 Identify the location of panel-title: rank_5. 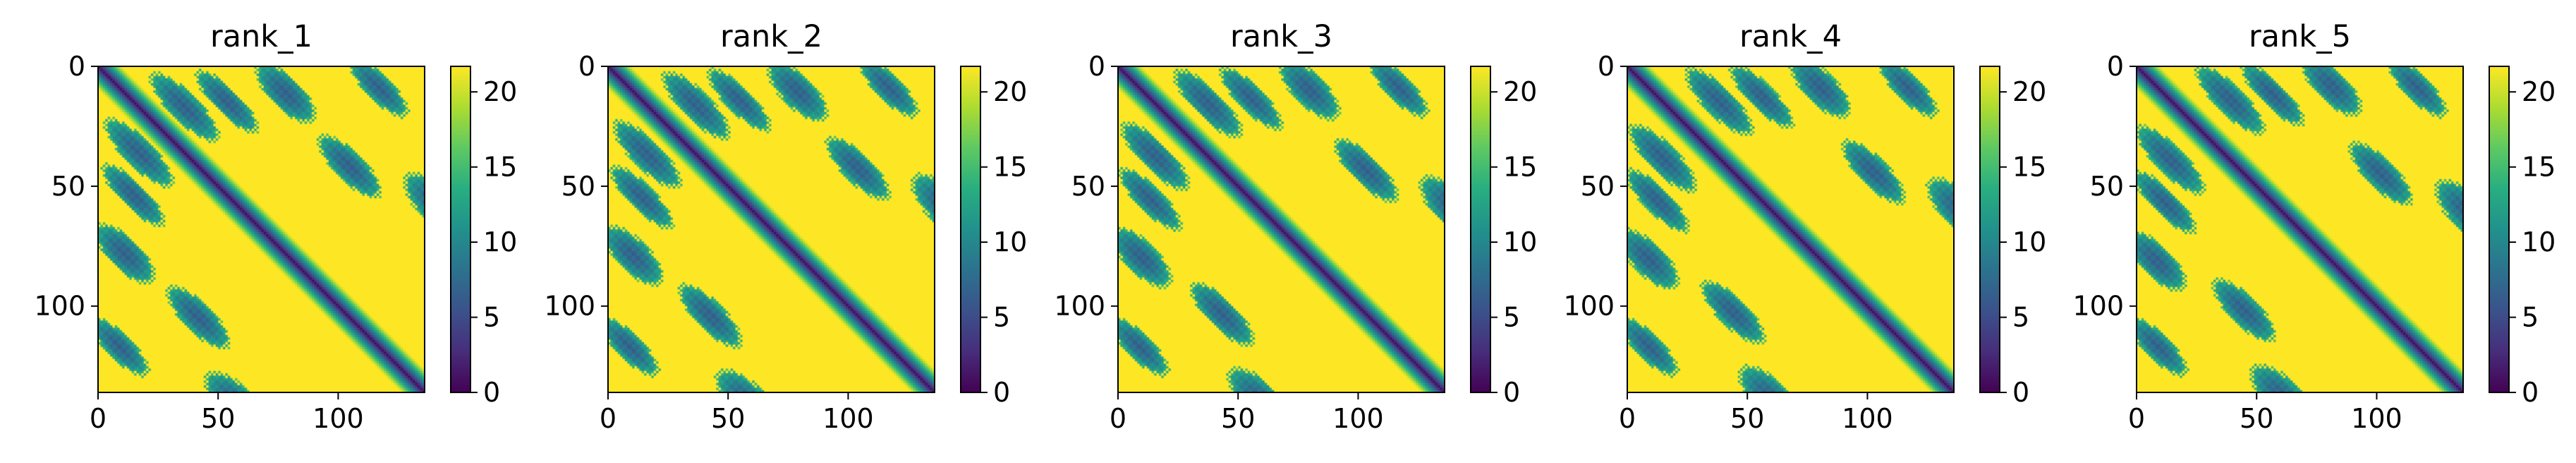
(2300, 36).